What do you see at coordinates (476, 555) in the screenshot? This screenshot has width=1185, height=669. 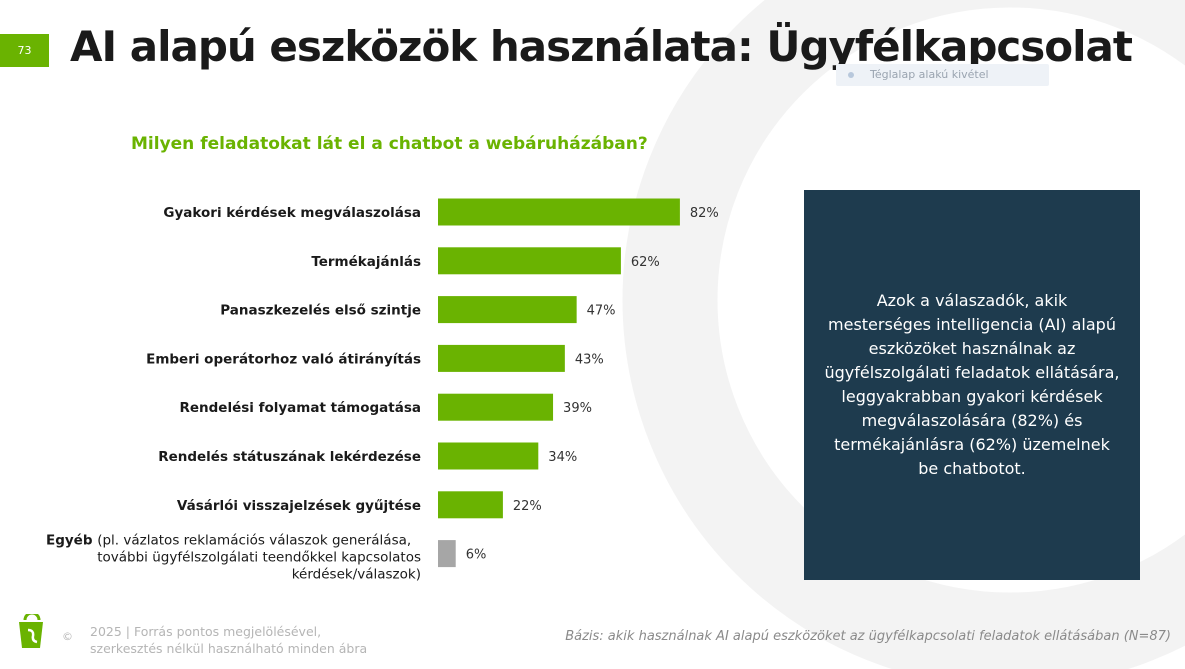 I see `bar-value-label: 6%` at bounding box center [476, 555].